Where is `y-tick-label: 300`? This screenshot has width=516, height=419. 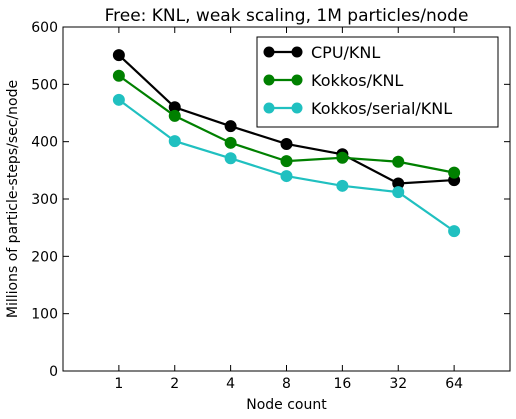
y-tick-label: 300 is located at coordinates (44, 200).